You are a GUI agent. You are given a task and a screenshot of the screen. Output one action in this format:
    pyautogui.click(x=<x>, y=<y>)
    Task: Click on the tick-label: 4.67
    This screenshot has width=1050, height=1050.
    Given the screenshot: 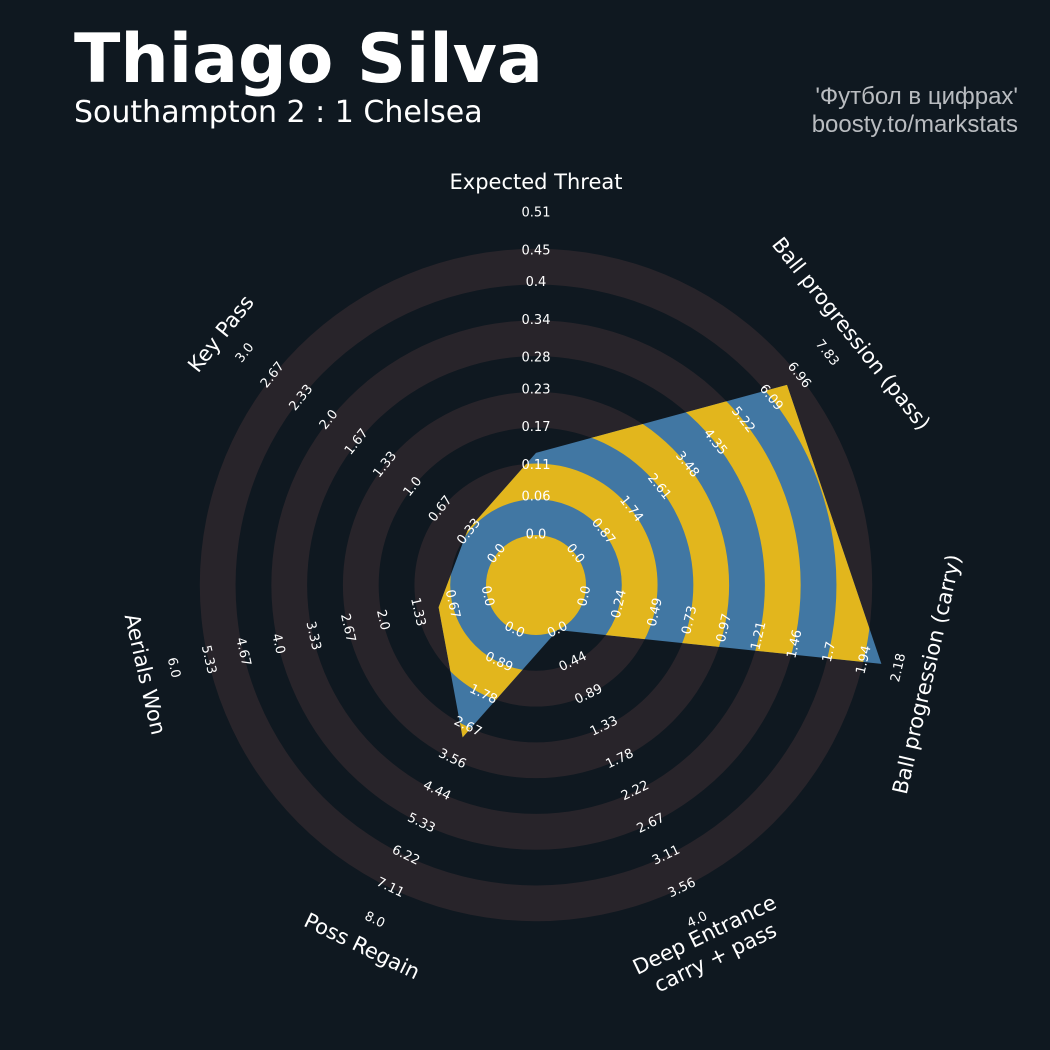 What is the action you would take?
    pyautogui.click(x=242, y=652)
    